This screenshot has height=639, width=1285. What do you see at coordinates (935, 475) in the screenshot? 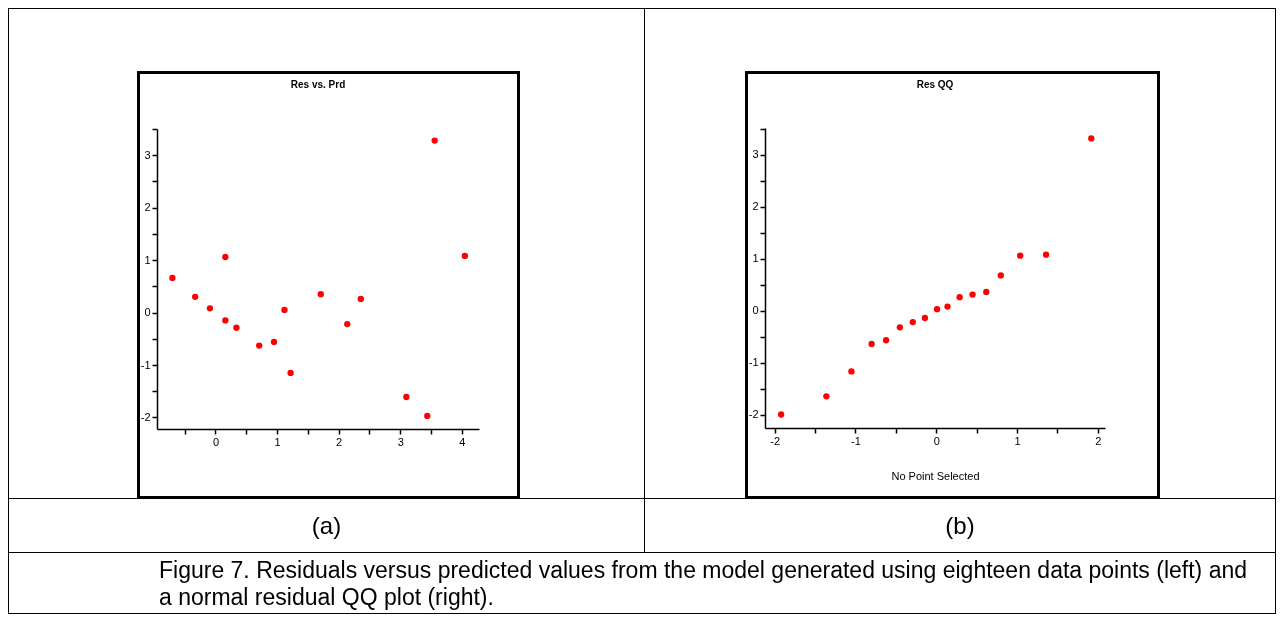
I see `x-axis-title: No Point Selected` at bounding box center [935, 475].